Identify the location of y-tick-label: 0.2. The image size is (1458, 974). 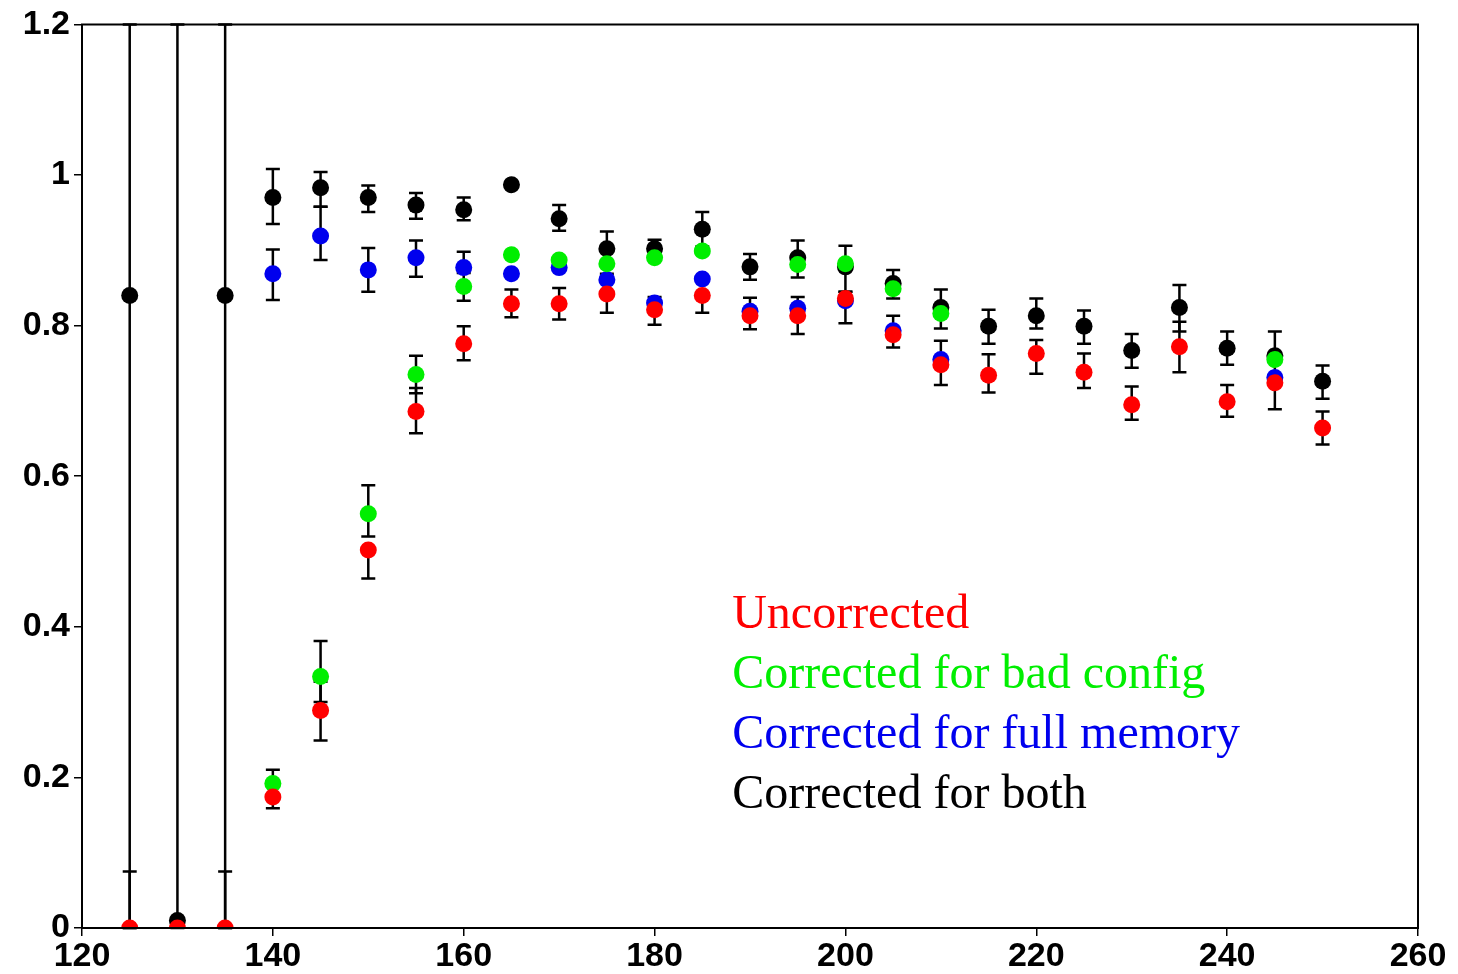
(46, 774).